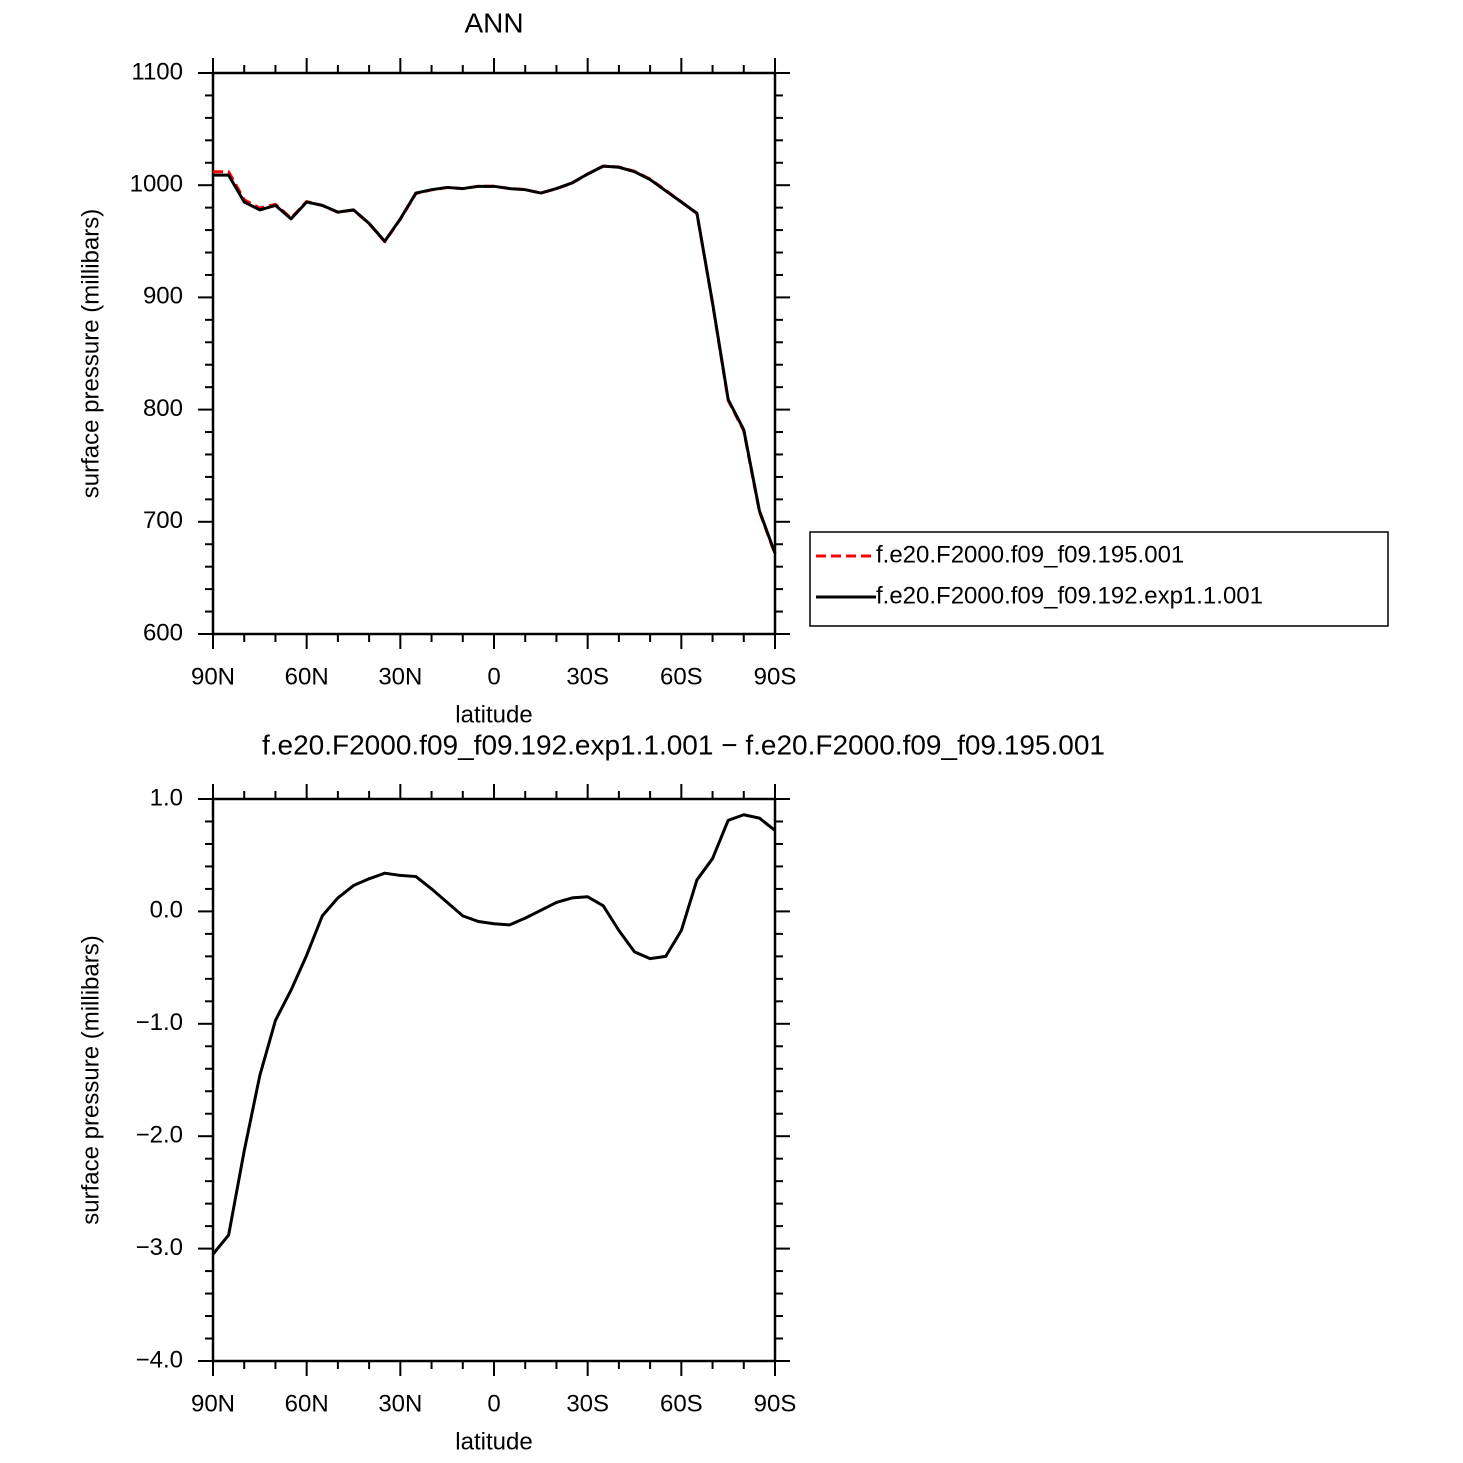 This screenshot has height=1463, width=1463. I want to click on y-tick-label: −1.0, so click(159, 1022).